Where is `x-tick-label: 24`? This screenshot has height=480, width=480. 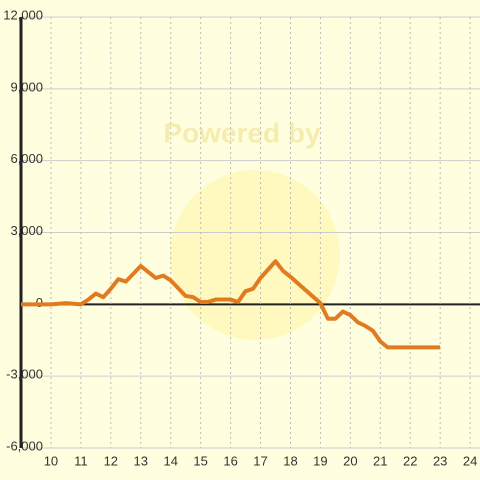
x-tick-label: 24 is located at coordinates (470, 460).